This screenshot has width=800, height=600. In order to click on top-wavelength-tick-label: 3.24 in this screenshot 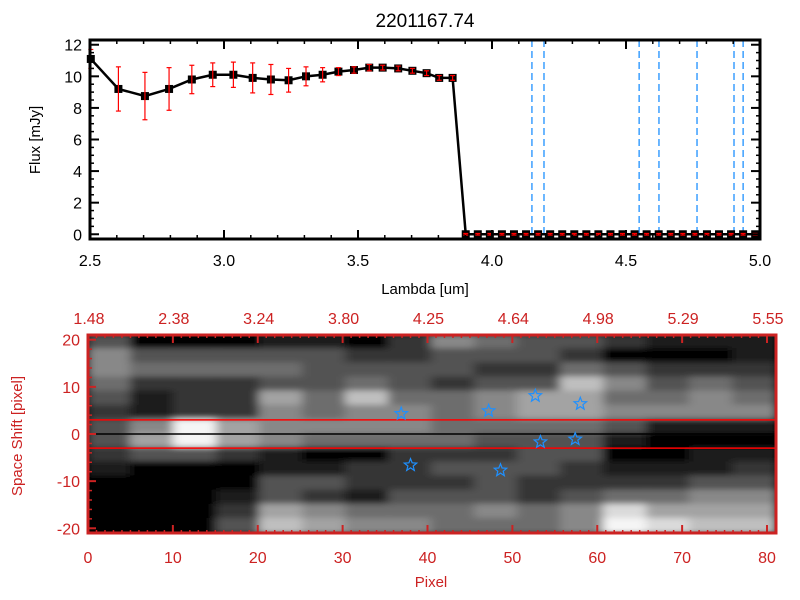, I will do `click(258, 319)`.